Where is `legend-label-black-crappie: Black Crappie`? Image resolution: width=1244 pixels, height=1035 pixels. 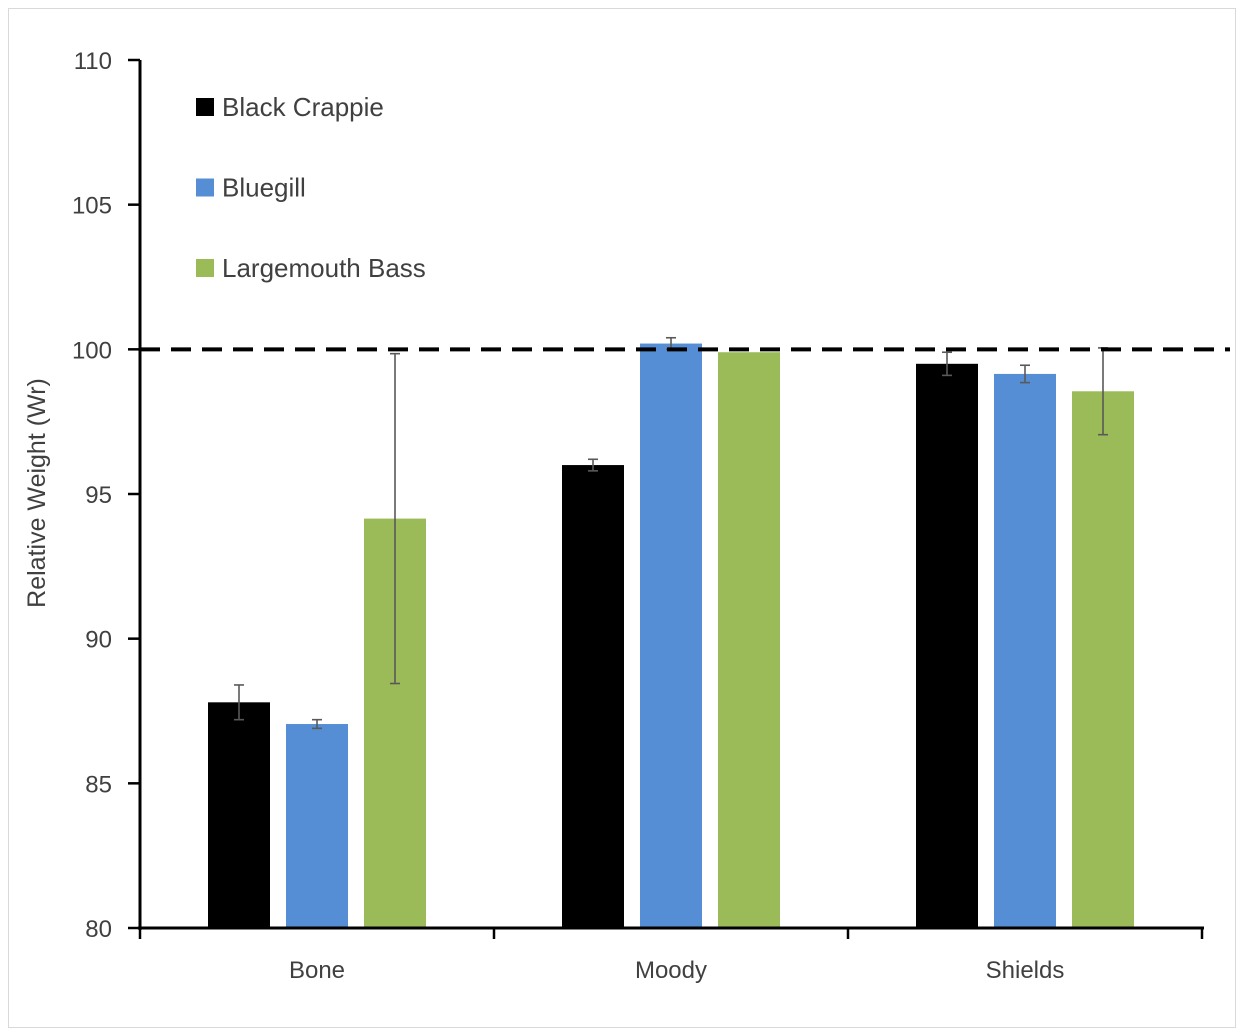
legend-label-black-crappie: Black Crappie is located at coordinates (303, 107).